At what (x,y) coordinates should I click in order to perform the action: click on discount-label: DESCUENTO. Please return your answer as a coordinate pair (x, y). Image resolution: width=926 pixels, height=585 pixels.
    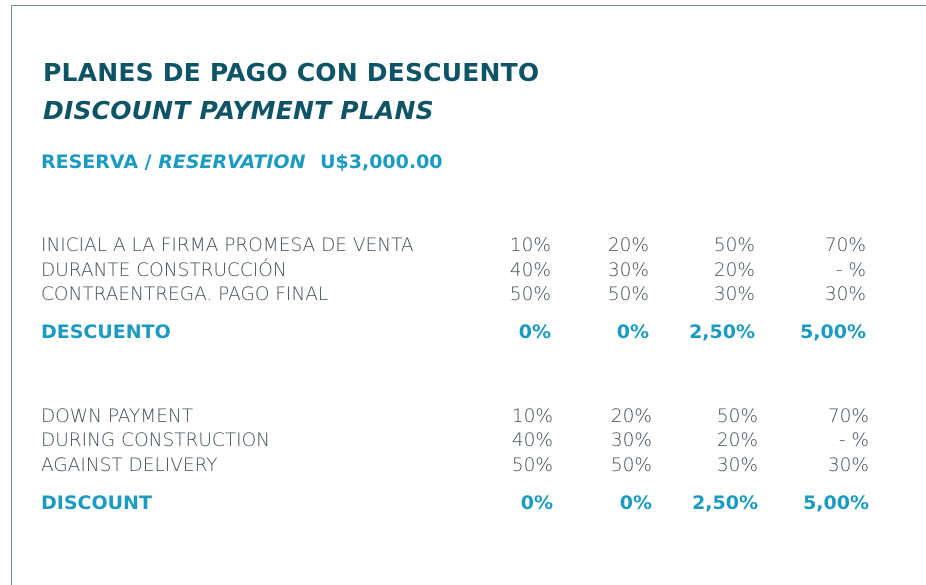
    Looking at the image, I should click on (106, 332).